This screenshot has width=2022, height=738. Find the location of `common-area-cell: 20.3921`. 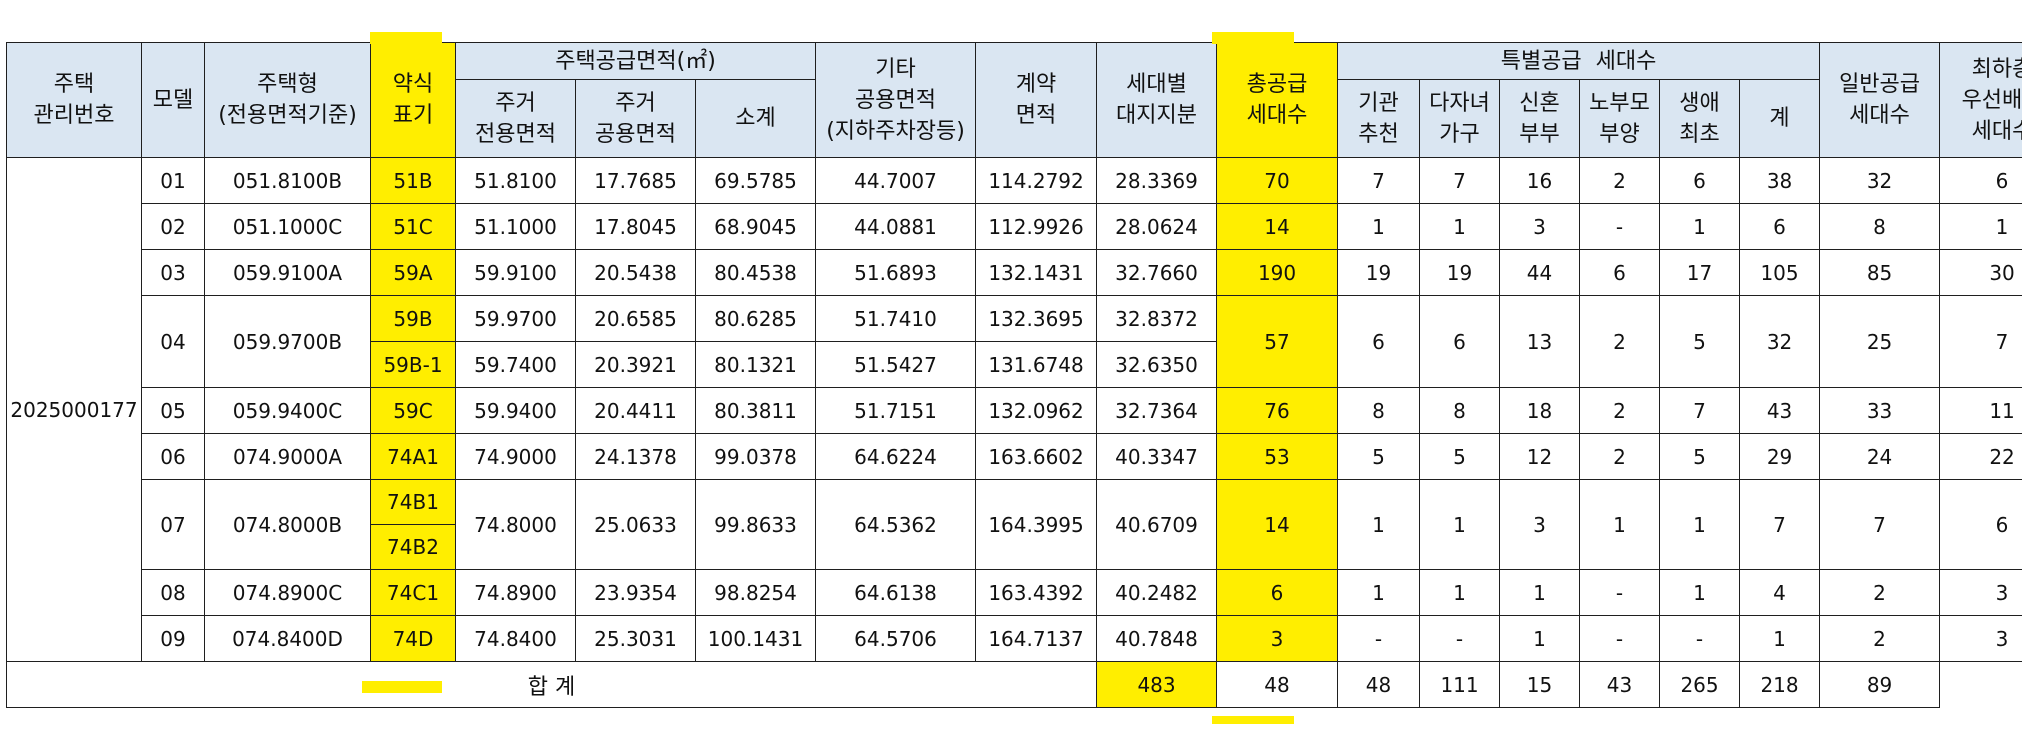

common-area-cell: 20.3921 is located at coordinates (635, 364).